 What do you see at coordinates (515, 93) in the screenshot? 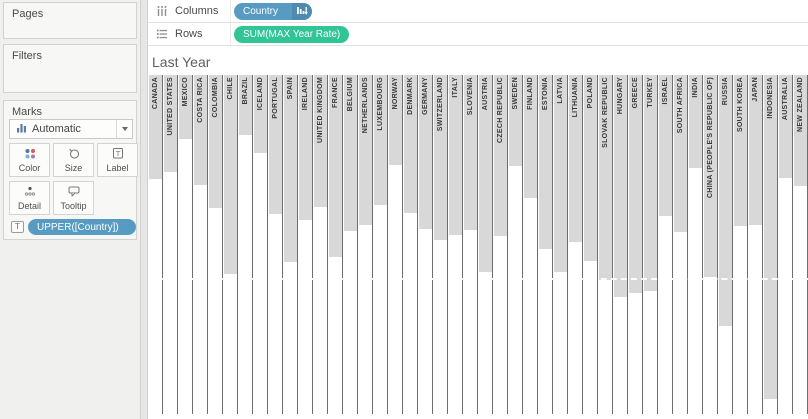
I see `column-header: SWEDEN` at bounding box center [515, 93].